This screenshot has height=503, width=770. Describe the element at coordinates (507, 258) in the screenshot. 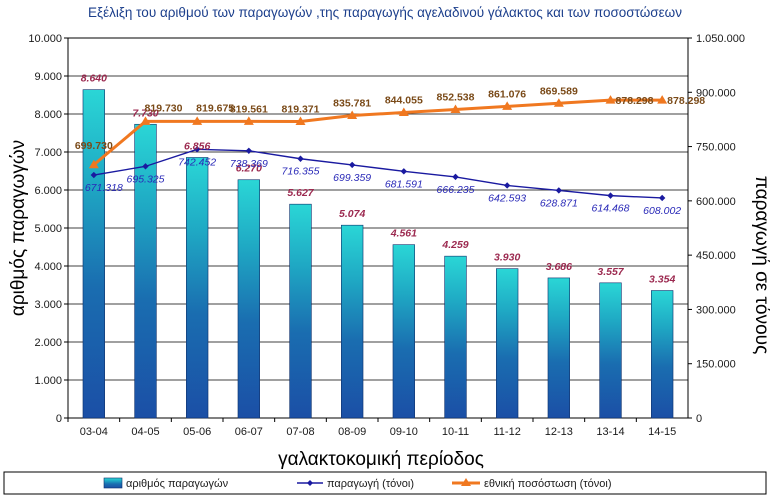

I see `bar-value-label: 3.930` at that location.